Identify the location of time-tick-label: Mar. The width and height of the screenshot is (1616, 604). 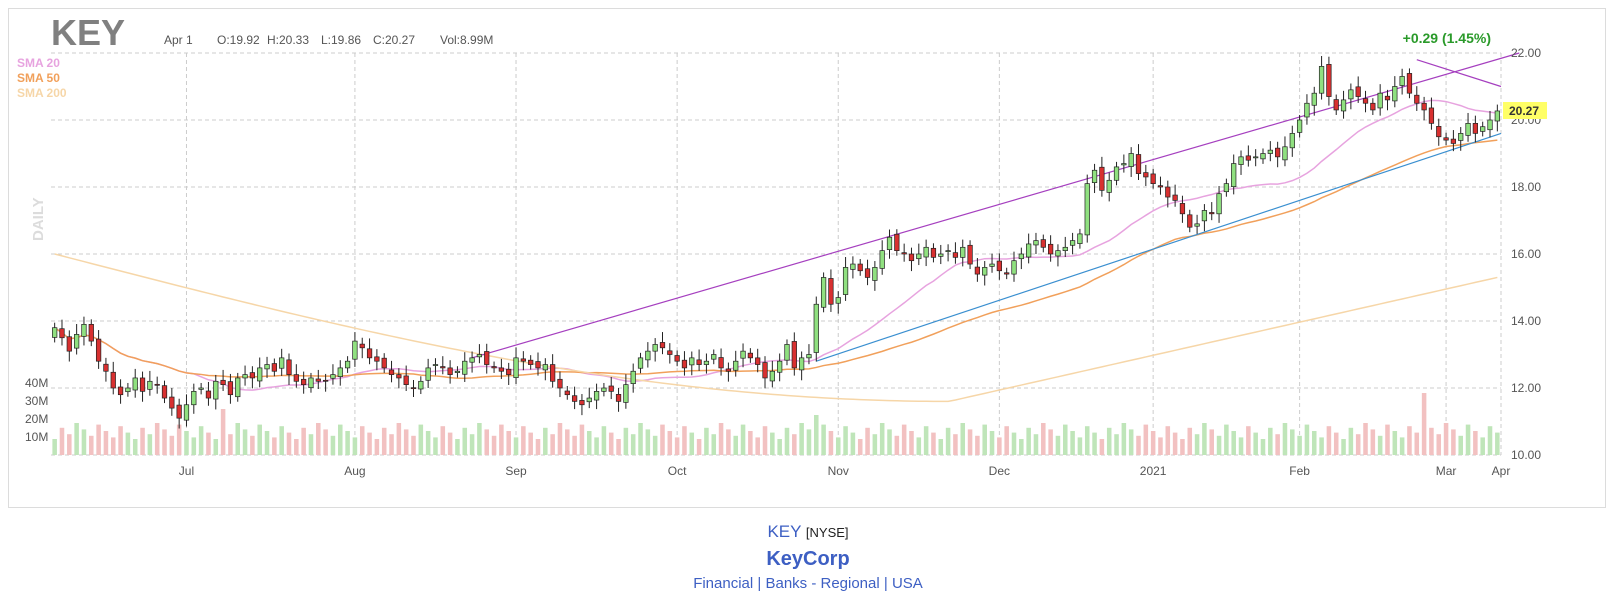
(1446, 471).